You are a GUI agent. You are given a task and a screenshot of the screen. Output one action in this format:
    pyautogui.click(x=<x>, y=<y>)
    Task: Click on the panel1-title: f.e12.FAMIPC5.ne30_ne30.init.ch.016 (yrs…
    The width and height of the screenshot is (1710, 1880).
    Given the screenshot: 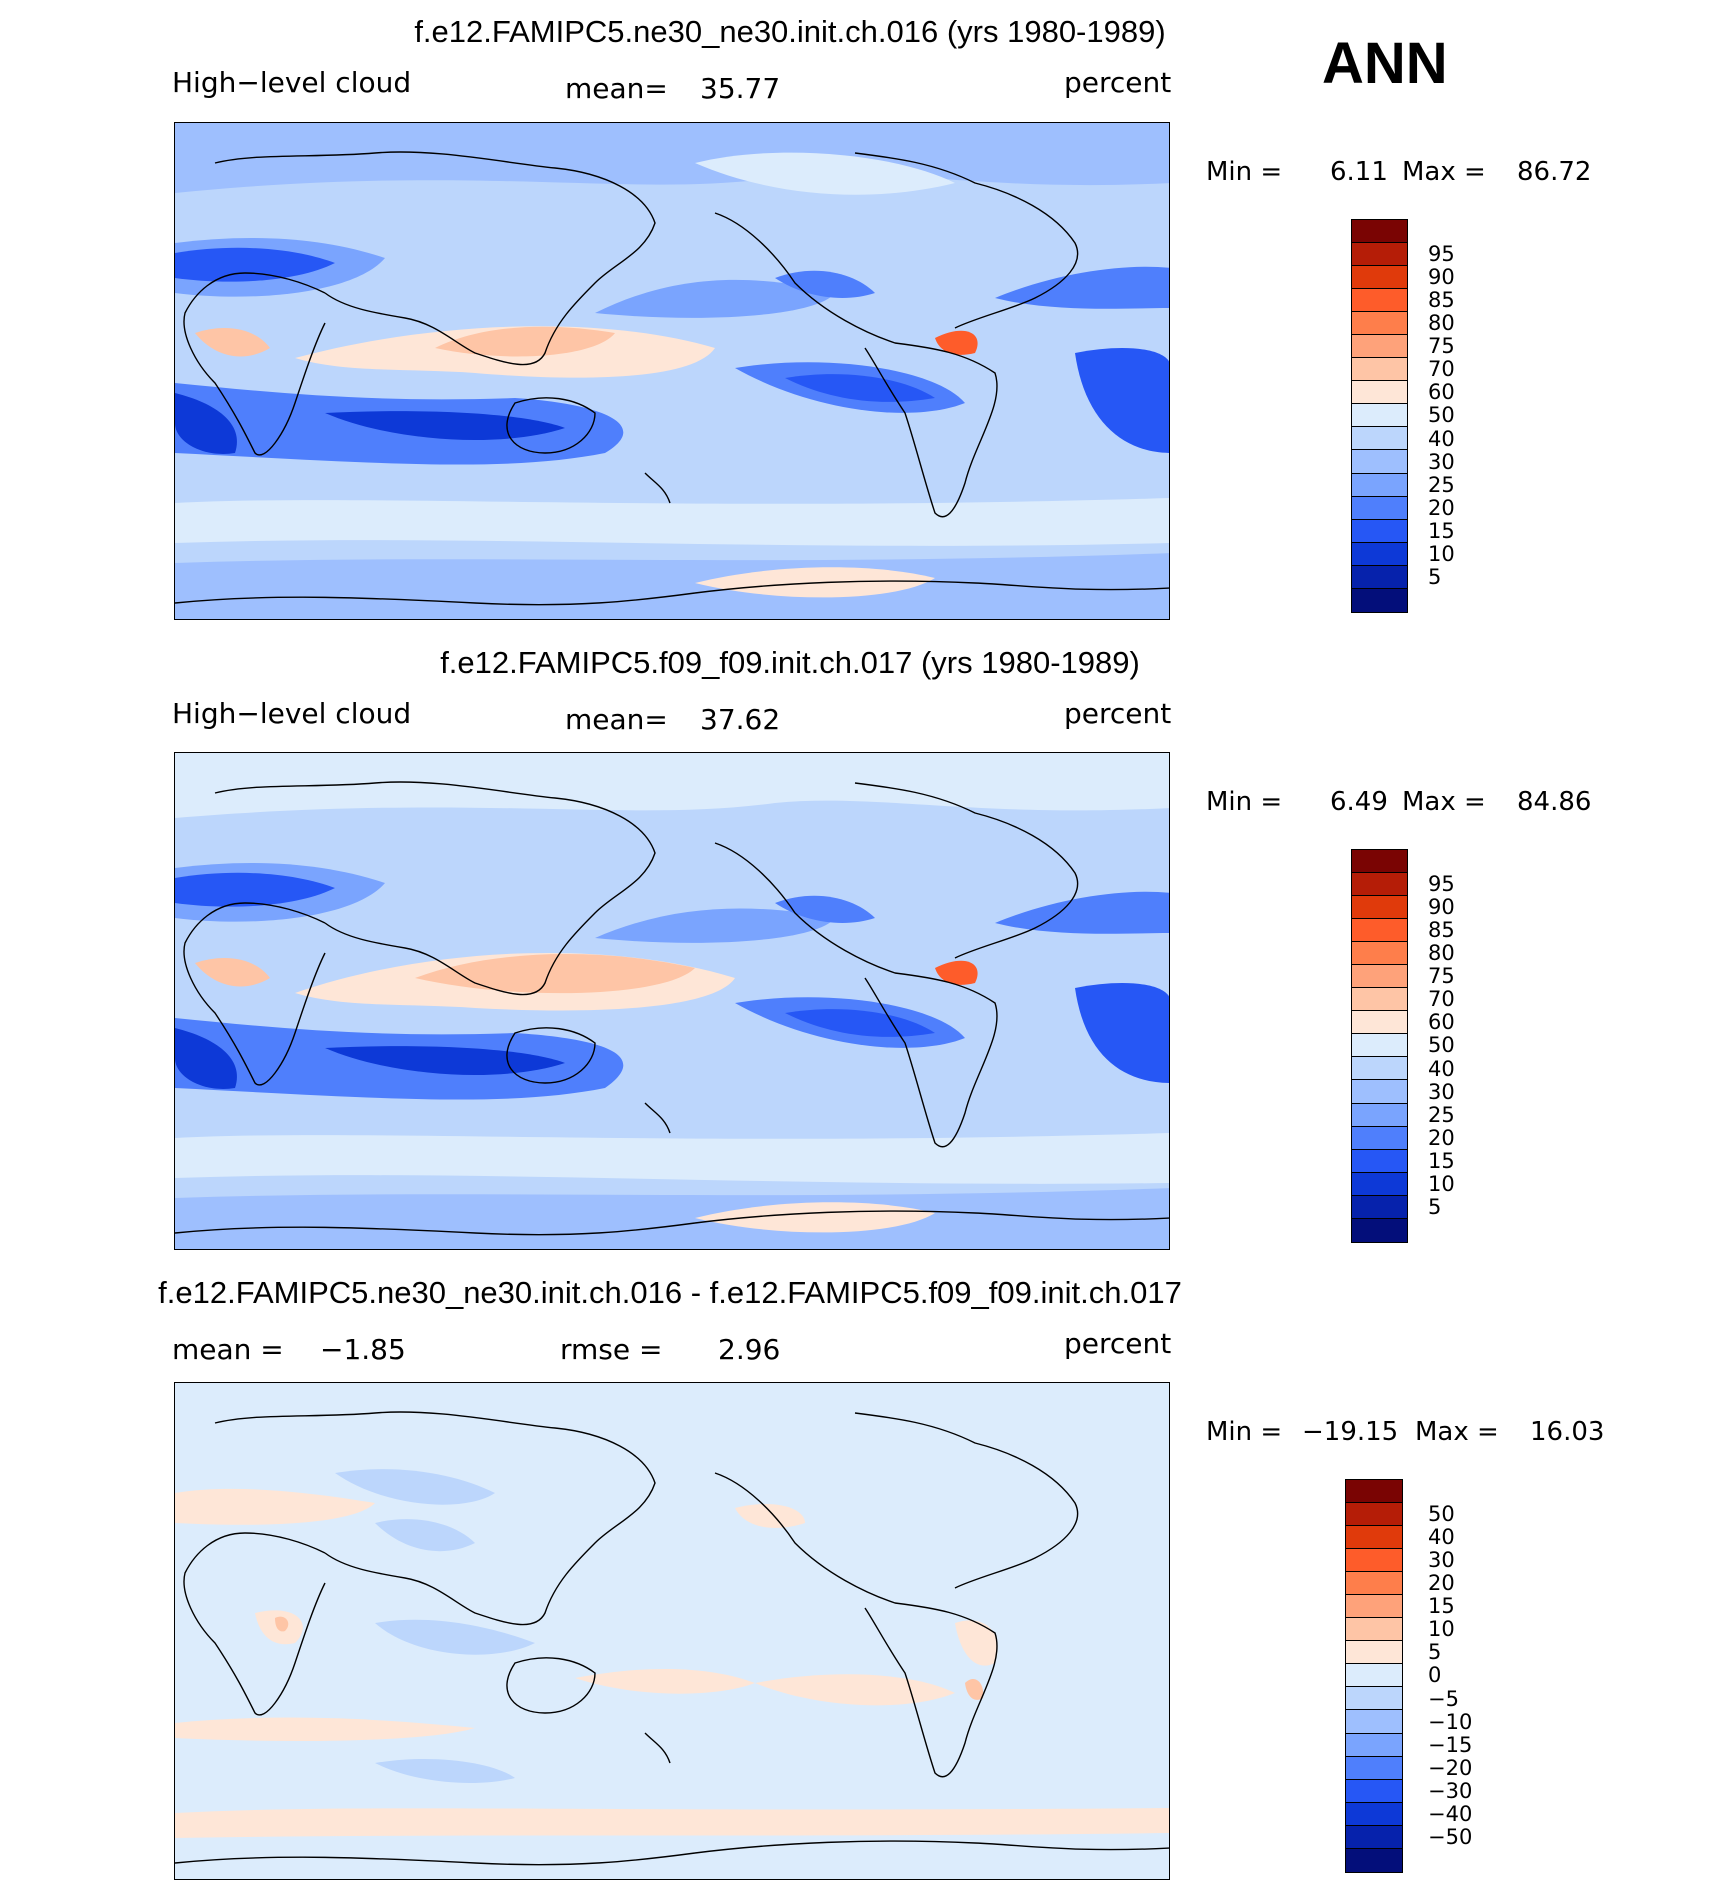 What is the action you would take?
    pyautogui.click(x=790, y=31)
    